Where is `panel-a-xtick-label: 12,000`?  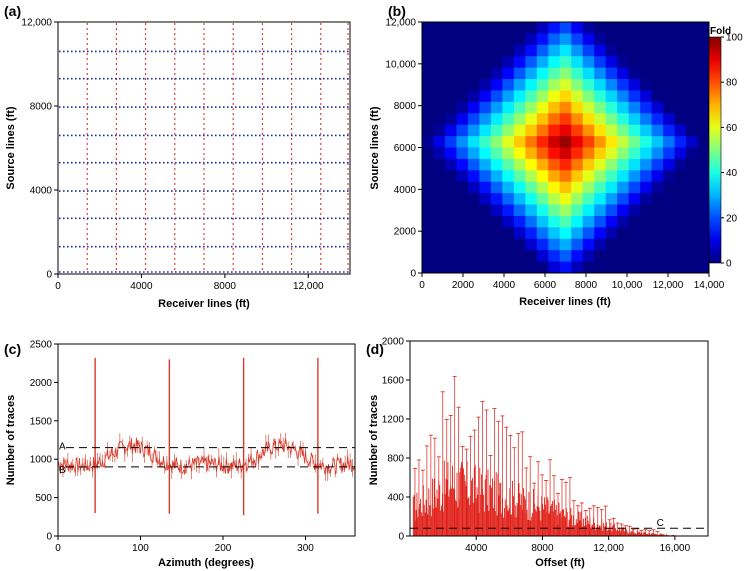
panel-a-xtick-label: 12,000 is located at coordinates (308, 286).